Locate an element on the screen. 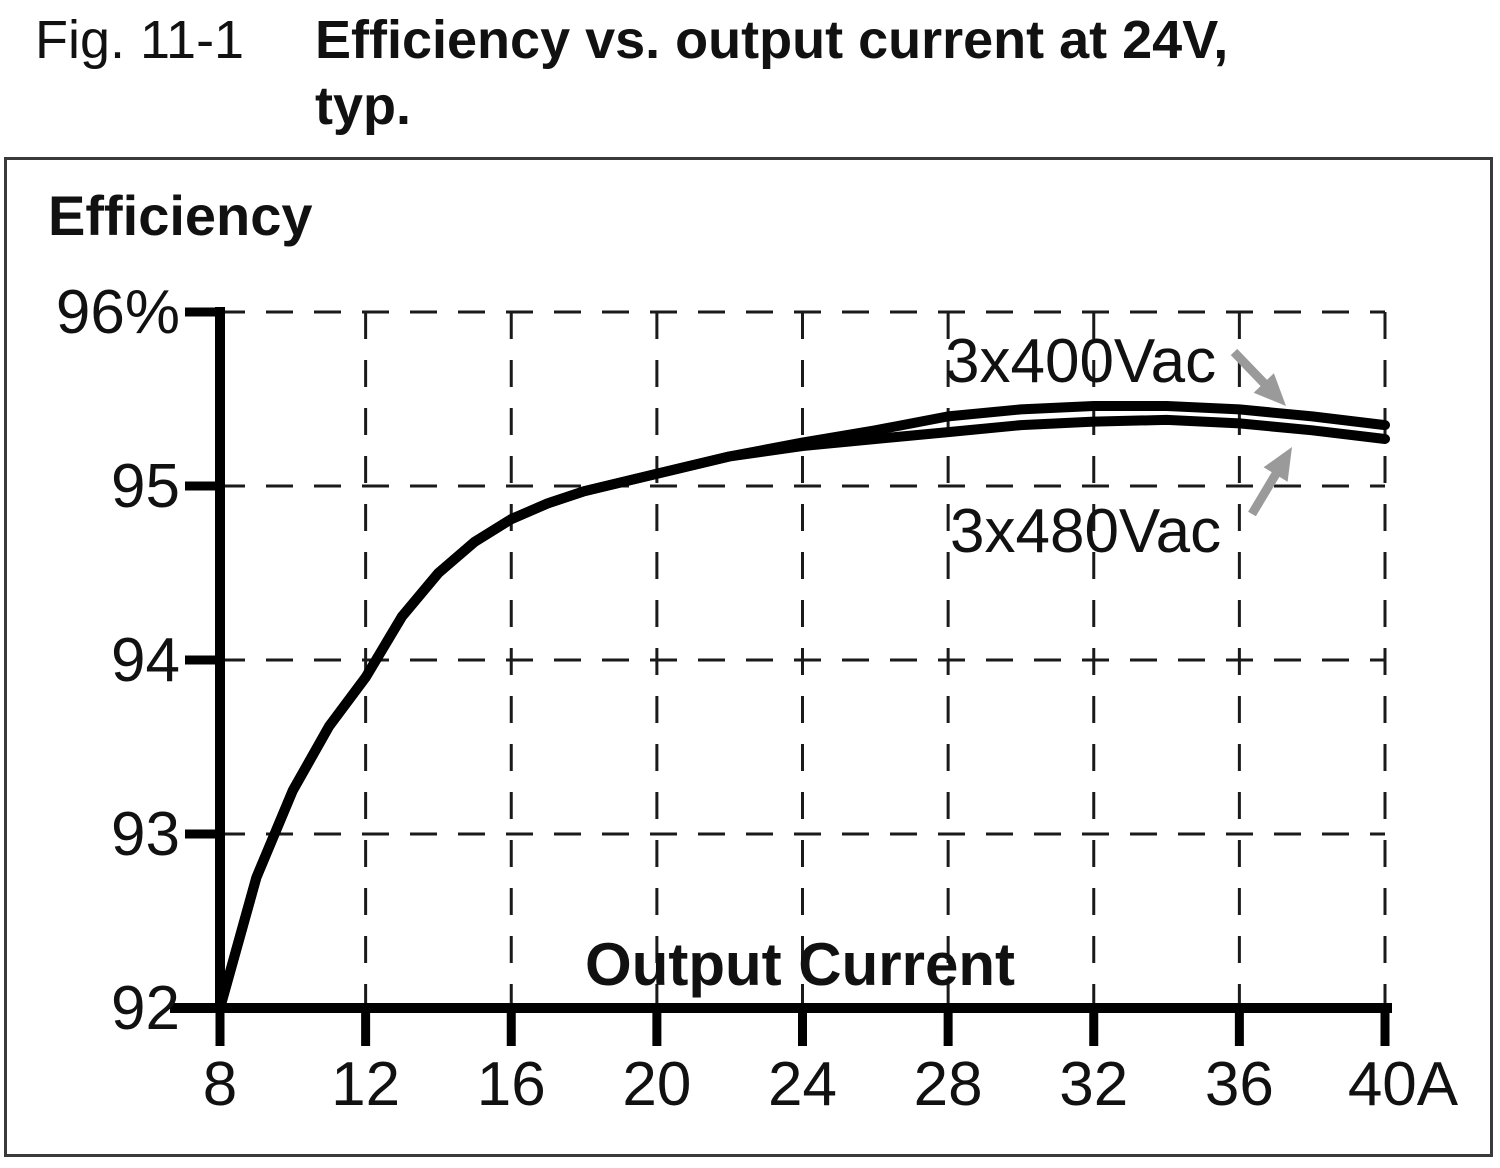  x-axis-label: Output Current is located at coordinates (800, 964).